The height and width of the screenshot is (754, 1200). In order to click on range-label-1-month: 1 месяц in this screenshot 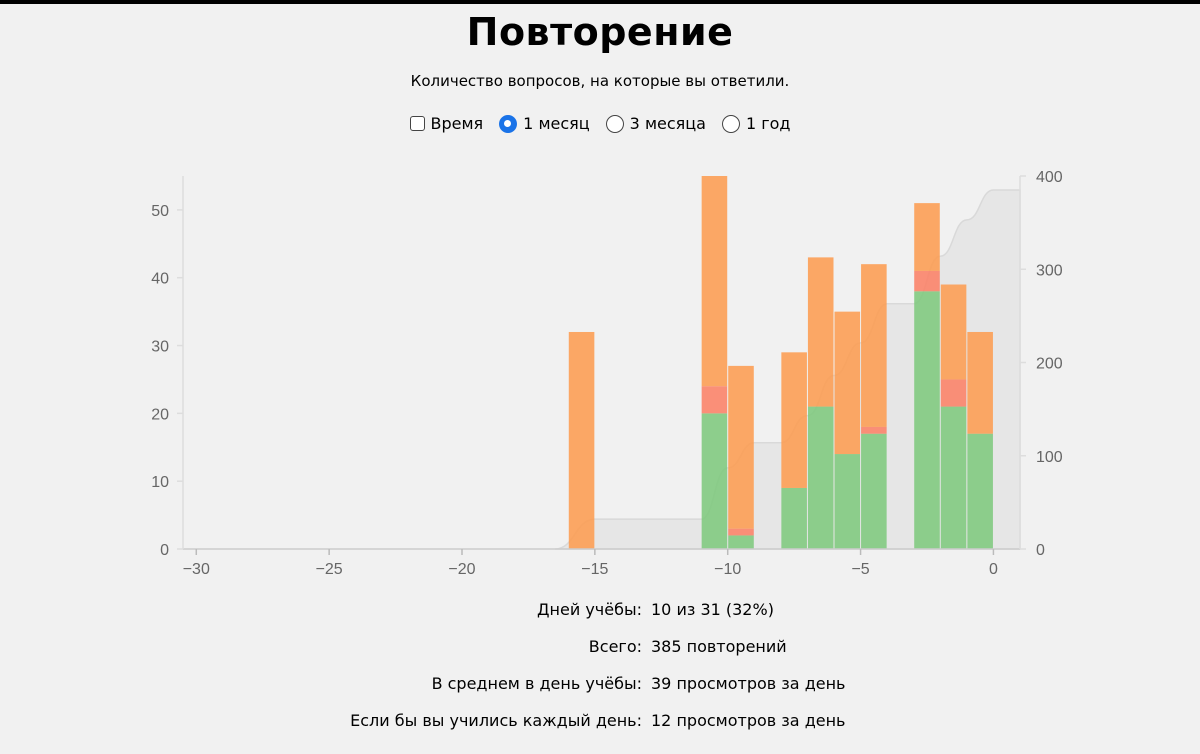, I will do `click(556, 123)`.